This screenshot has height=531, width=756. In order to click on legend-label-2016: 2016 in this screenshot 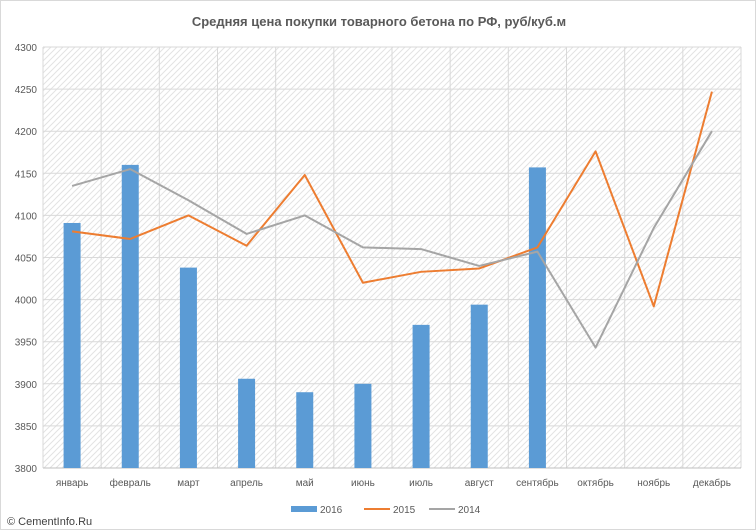, I will do `click(331, 510)`.